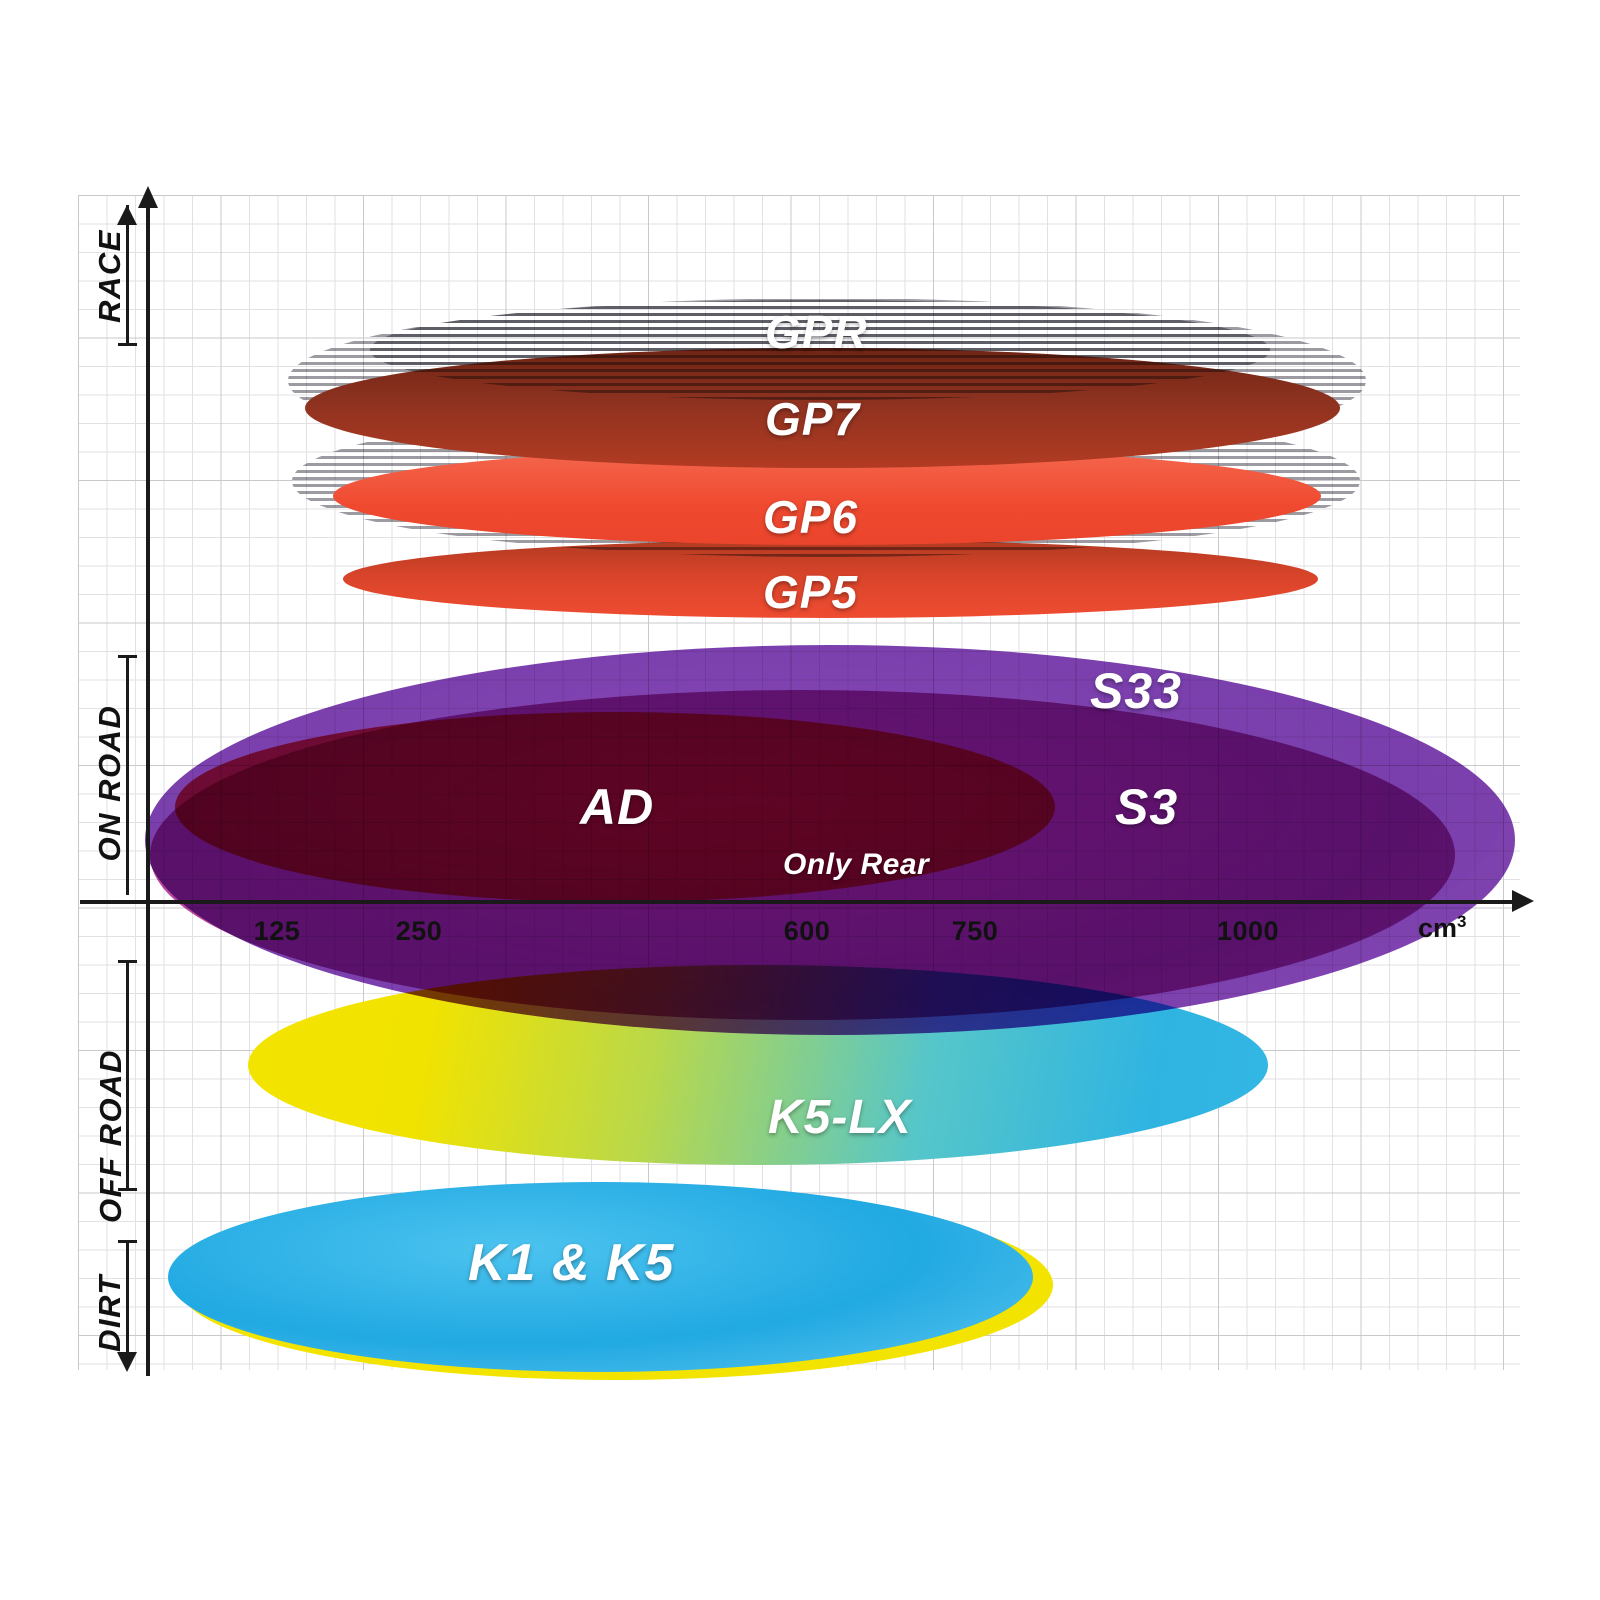 This screenshot has width=1600, height=1600. Describe the element at coordinates (127, 1075) in the screenshot. I see `category-rule-offroad` at that location.